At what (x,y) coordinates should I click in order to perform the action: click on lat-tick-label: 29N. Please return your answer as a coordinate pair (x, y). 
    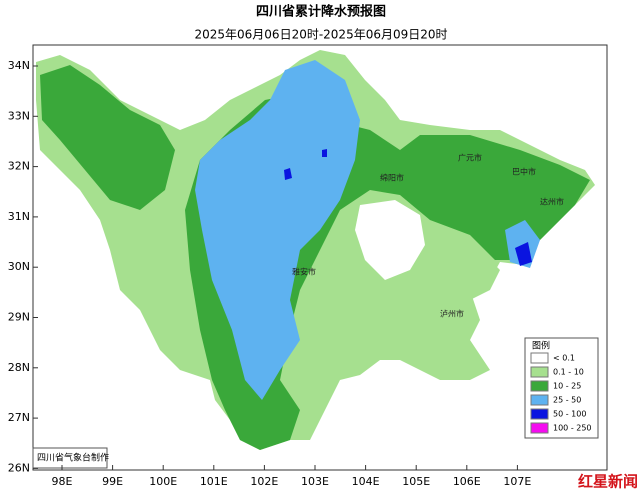
    Looking at the image, I should click on (19, 317).